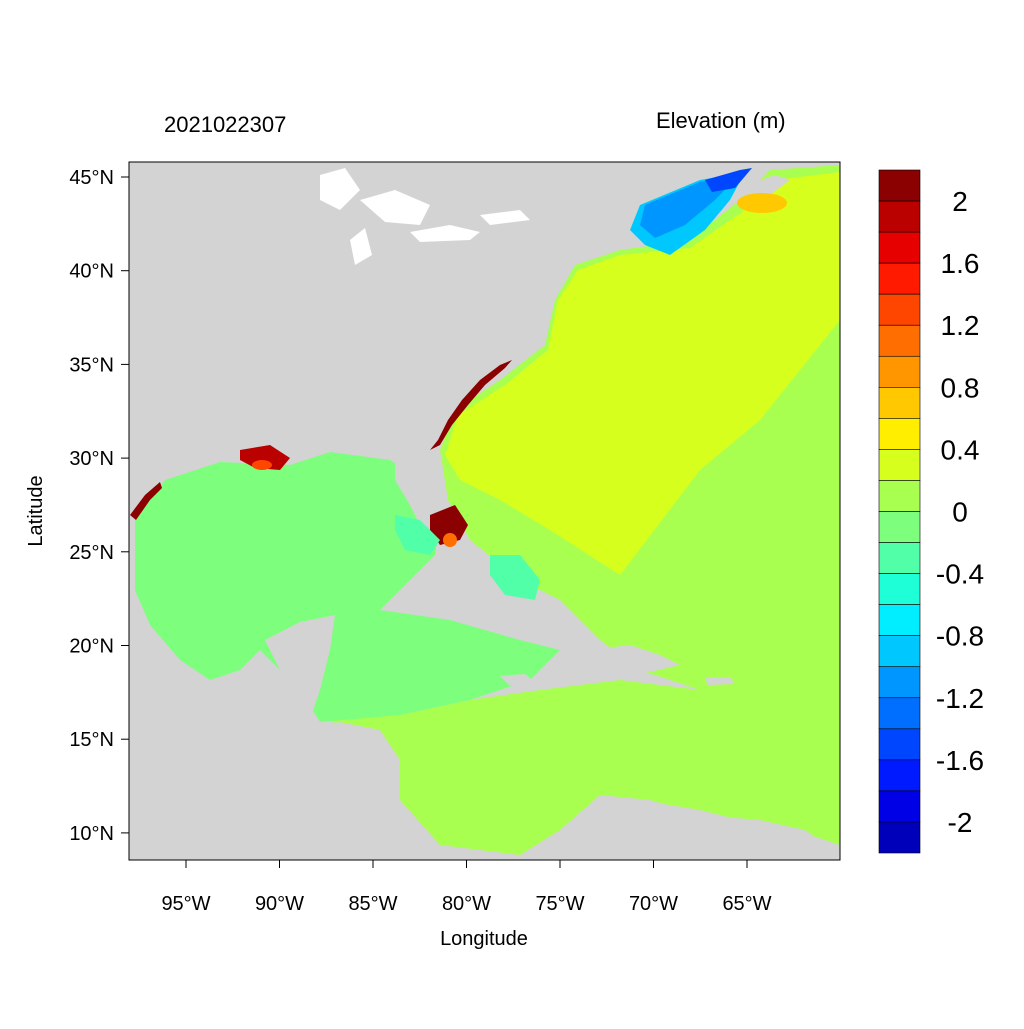  What do you see at coordinates (635, 658) in the screenshot?
I see `hispaniola` at bounding box center [635, 658].